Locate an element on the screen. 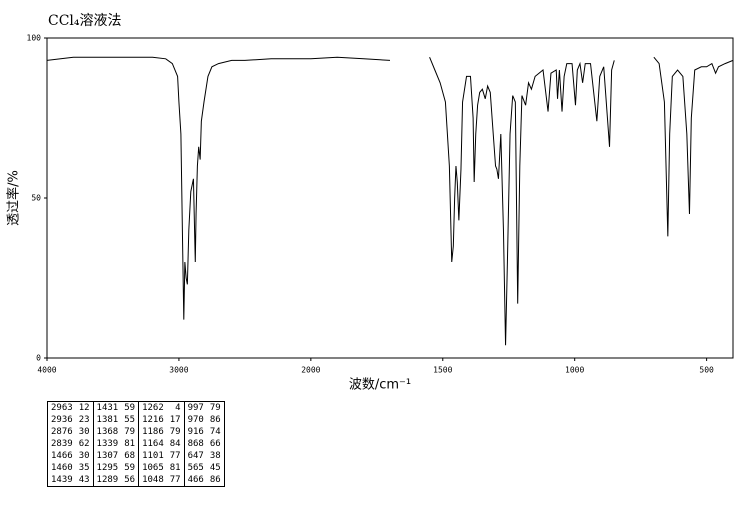  transmittance-cell: 45 is located at coordinates (215, 468).